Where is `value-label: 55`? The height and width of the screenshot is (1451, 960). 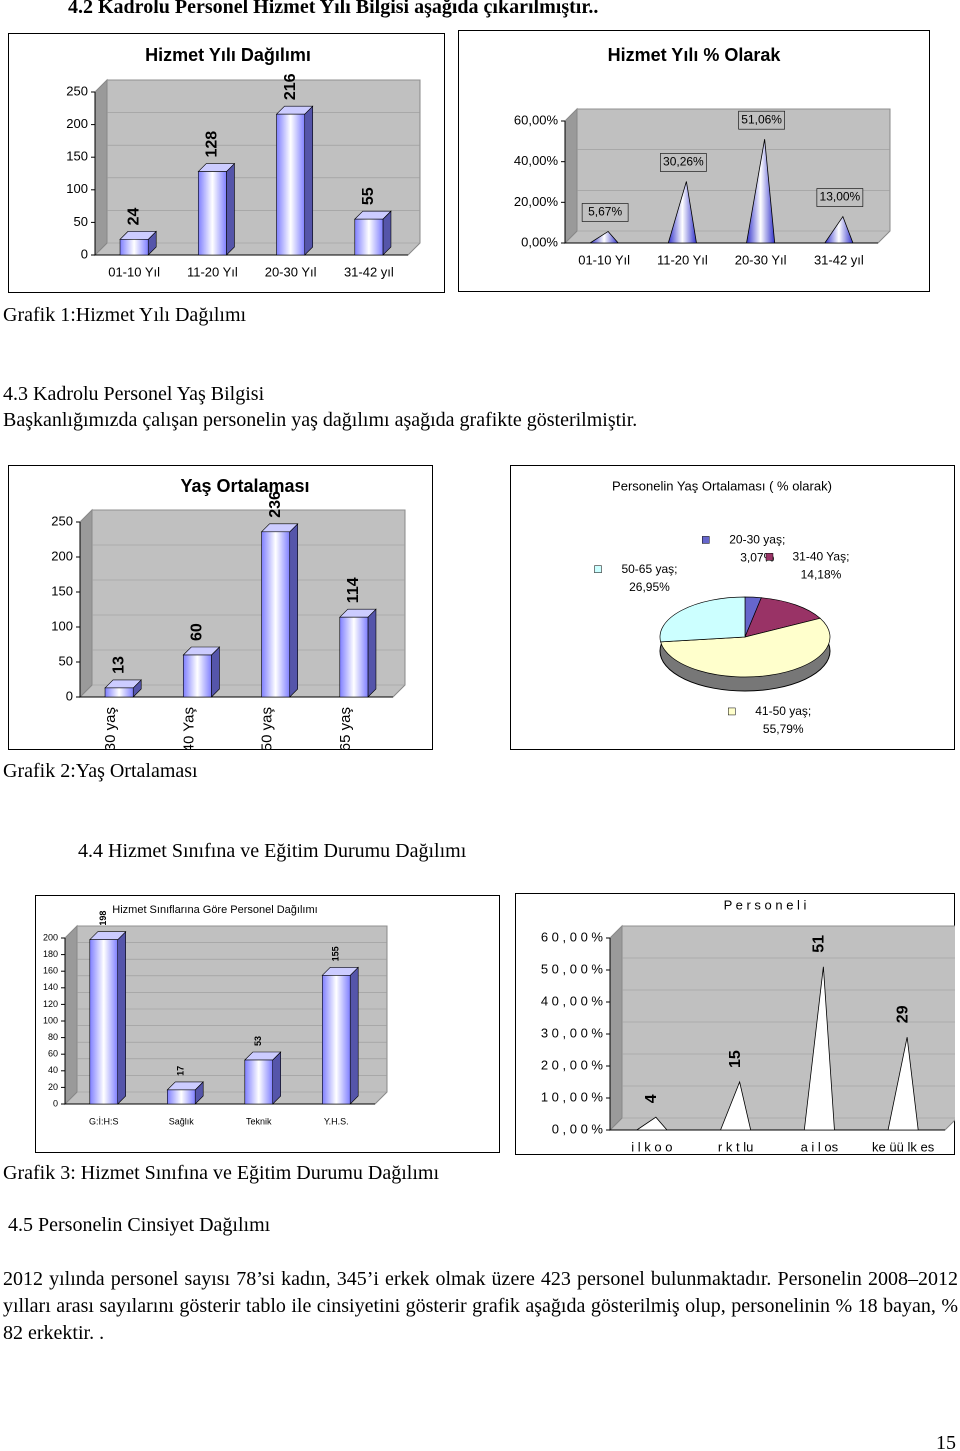 value-label: 55 is located at coordinates (368, 196).